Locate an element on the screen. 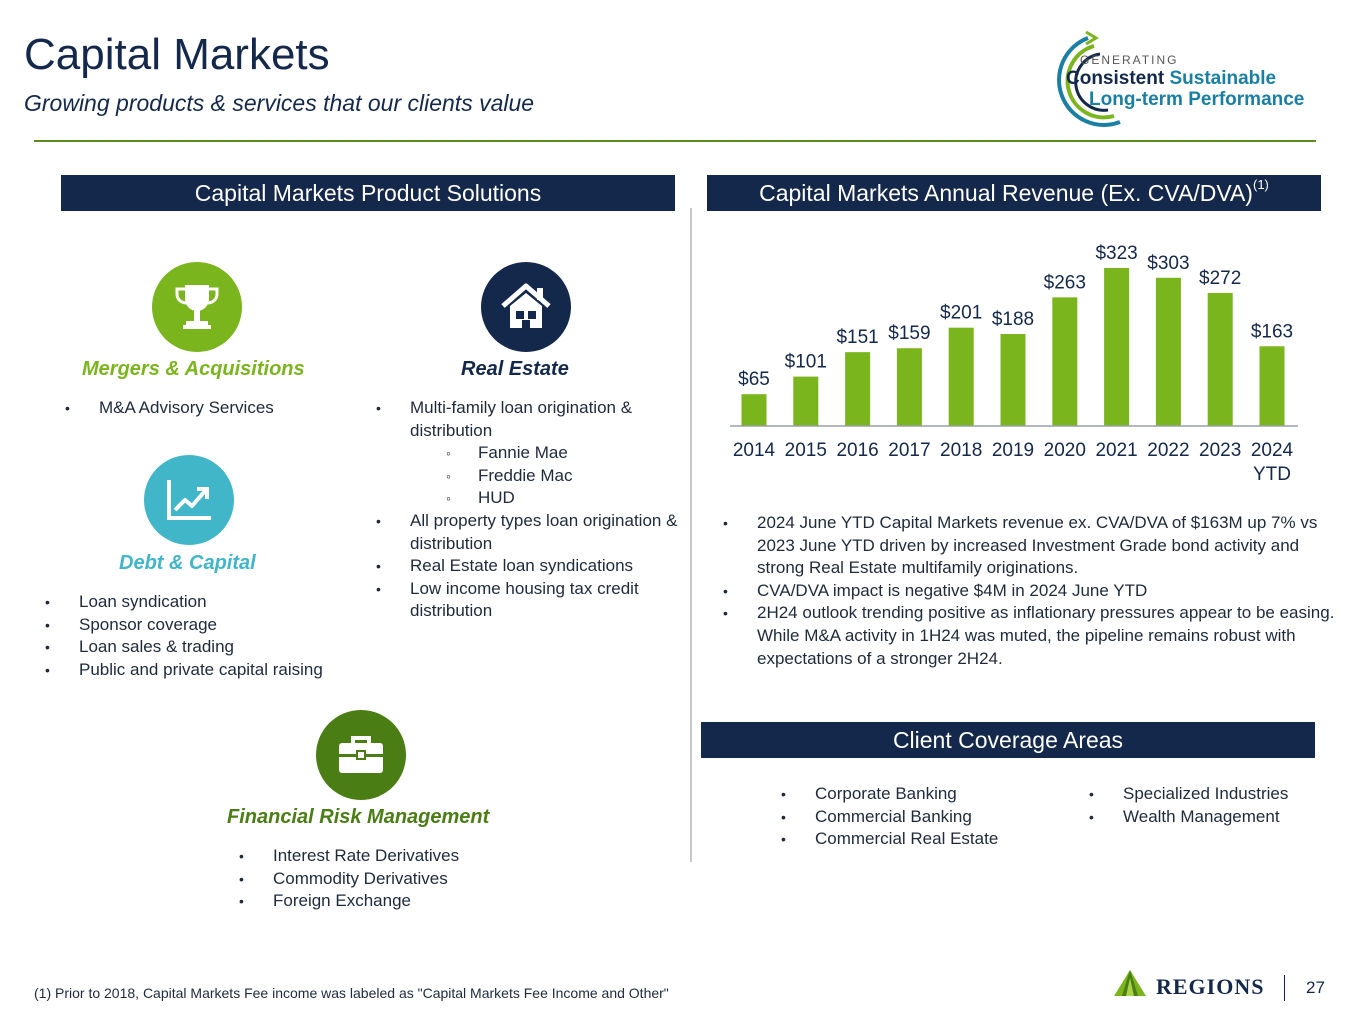  bar-value-label: $201 is located at coordinates (961, 313).